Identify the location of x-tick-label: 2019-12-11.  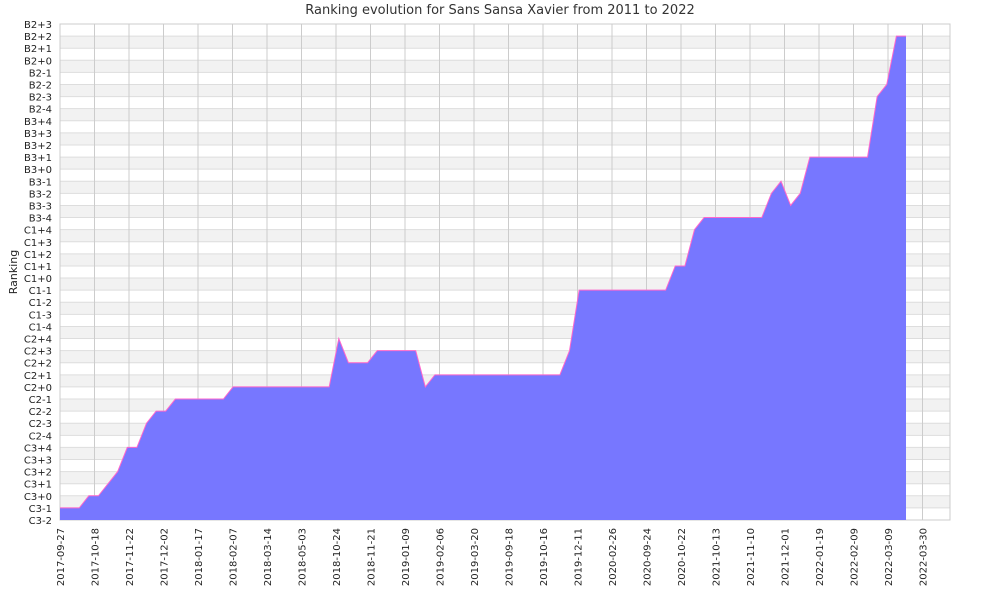
(579, 557).